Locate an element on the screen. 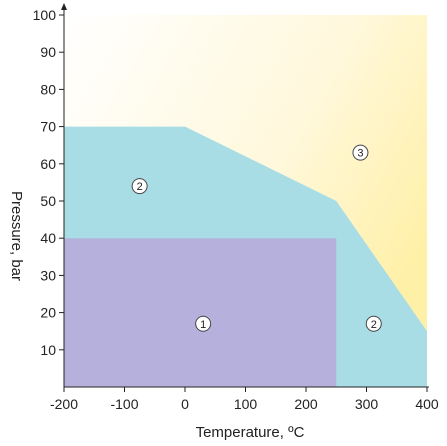 This screenshot has height=446, width=447. y-tick-label: 40 is located at coordinates (48, 238).